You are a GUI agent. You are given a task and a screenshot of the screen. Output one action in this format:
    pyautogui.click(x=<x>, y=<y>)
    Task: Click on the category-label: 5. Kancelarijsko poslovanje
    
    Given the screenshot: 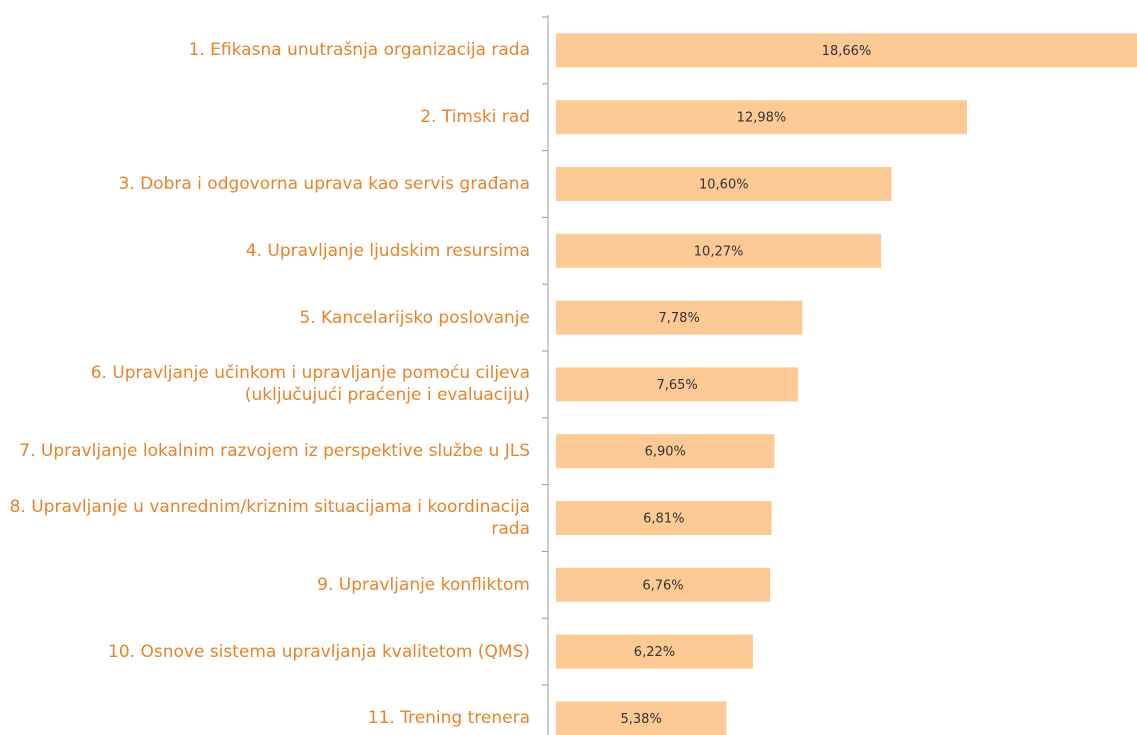 What is the action you would take?
    pyautogui.click(x=267, y=318)
    